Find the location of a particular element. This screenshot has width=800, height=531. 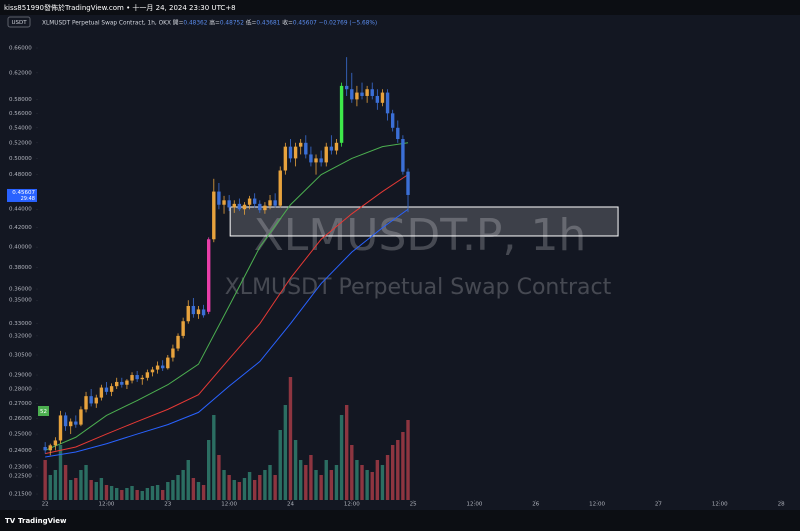

y-tick-label: 0.36000 is located at coordinates (20, 290).